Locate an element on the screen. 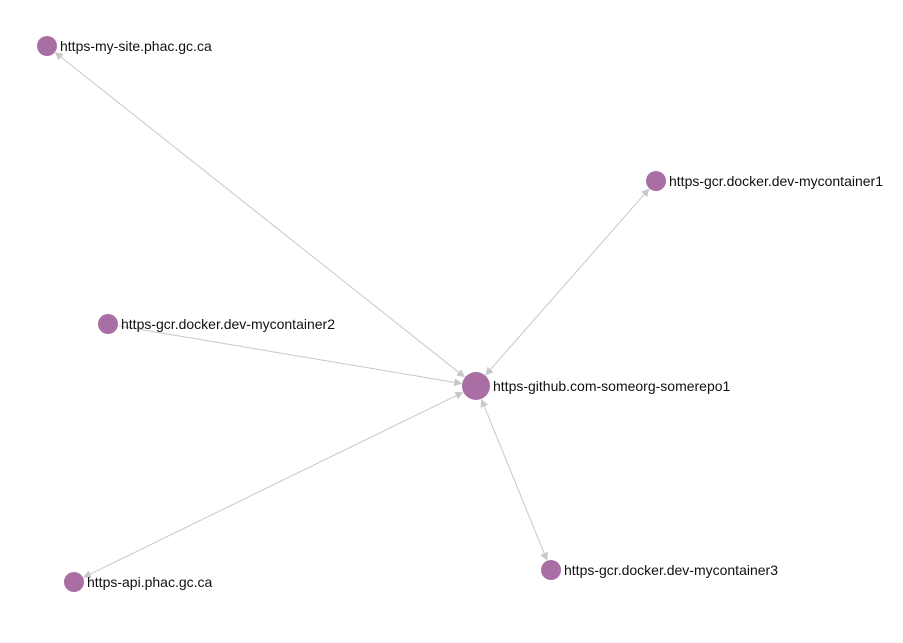 The image size is (903, 643). node-label: https-github.com-someorg-somerepo1 is located at coordinates (612, 386).